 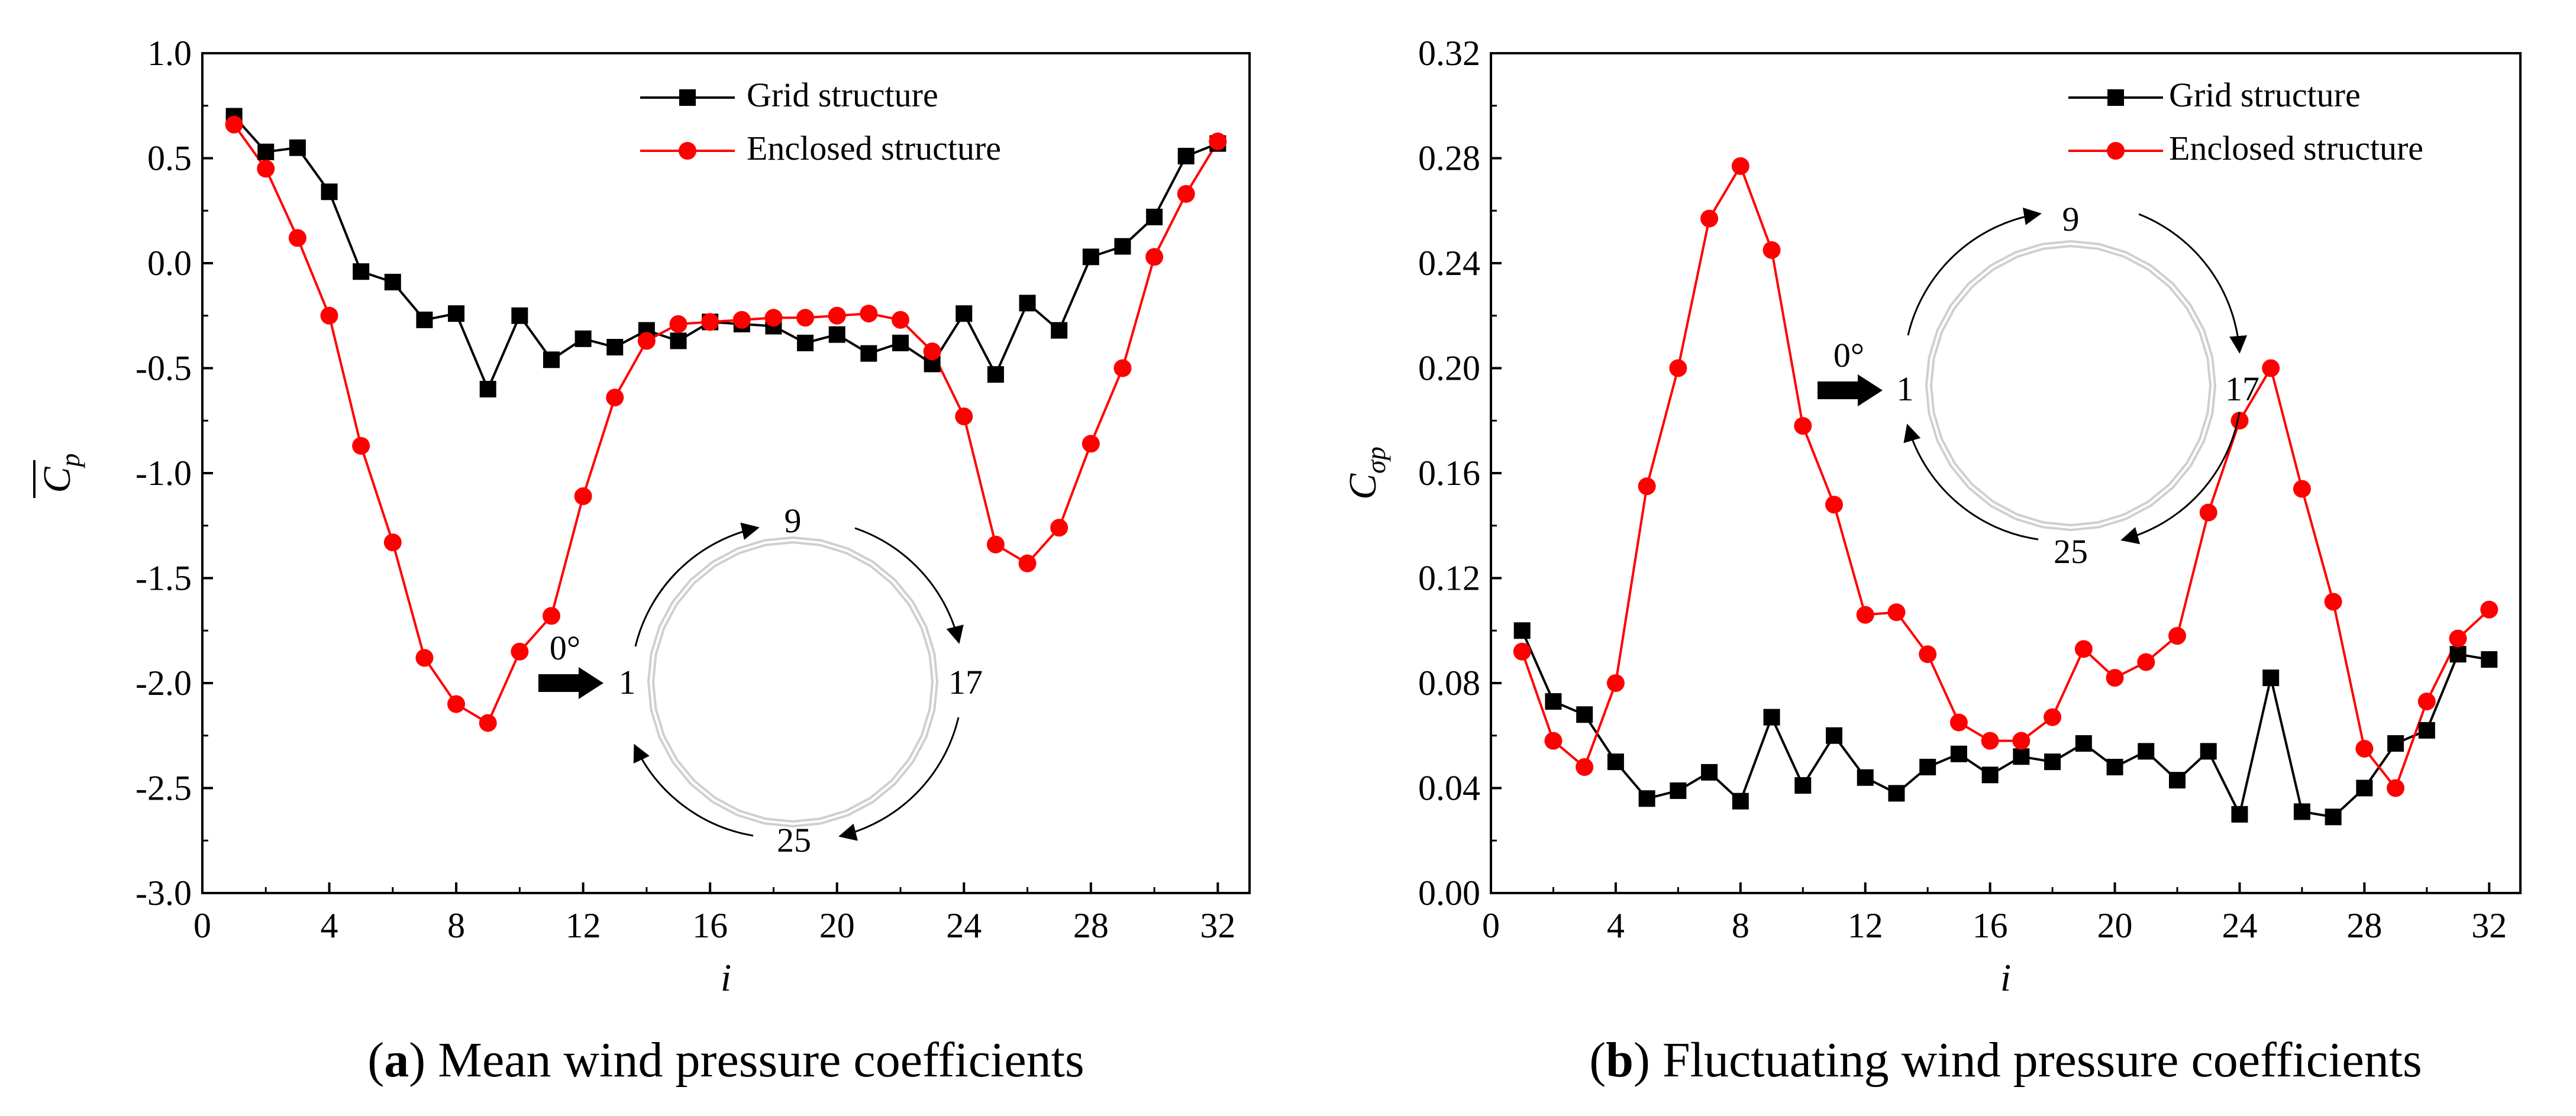 What do you see at coordinates (1491, 925) in the screenshot?
I see `x-tick-label-b-0: 0` at bounding box center [1491, 925].